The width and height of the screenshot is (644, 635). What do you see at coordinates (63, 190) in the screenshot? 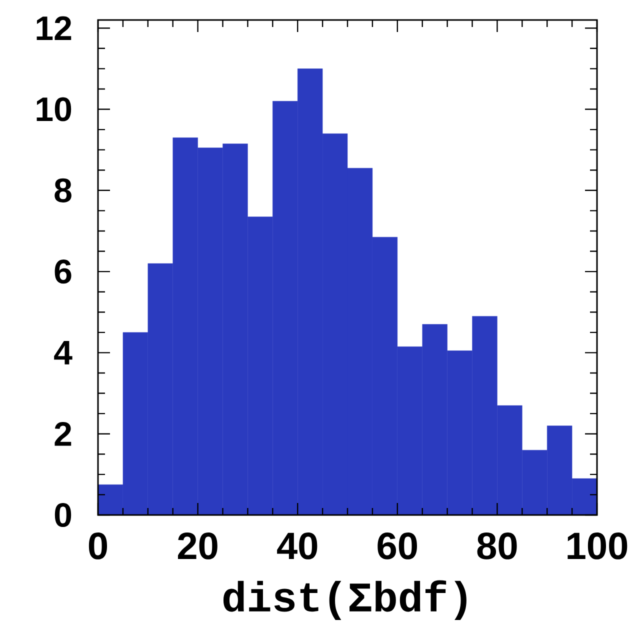
I see `y-tick-label: 8` at bounding box center [63, 190].